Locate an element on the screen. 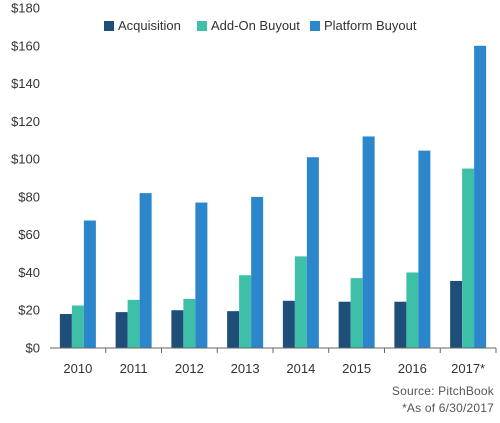 The height and width of the screenshot is (423, 500). legend-item: Add-On Buyout is located at coordinates (248, 25).